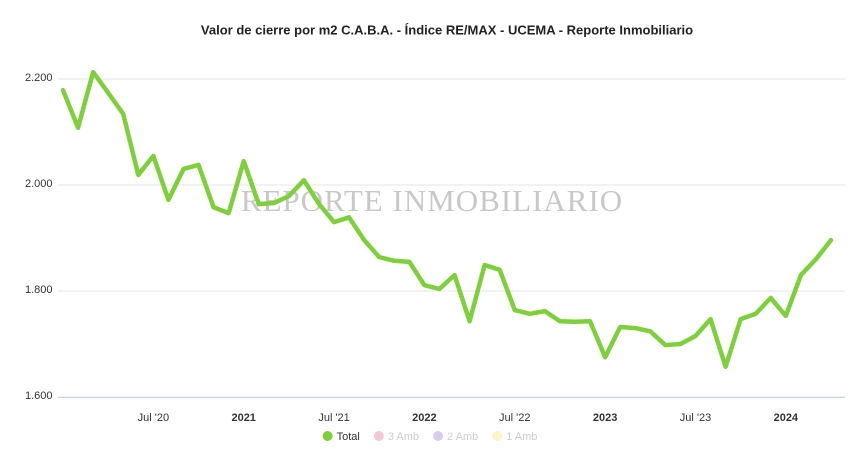 This screenshot has height=460, width=860. I want to click on x-tick-label: Jul '20, so click(153, 418).